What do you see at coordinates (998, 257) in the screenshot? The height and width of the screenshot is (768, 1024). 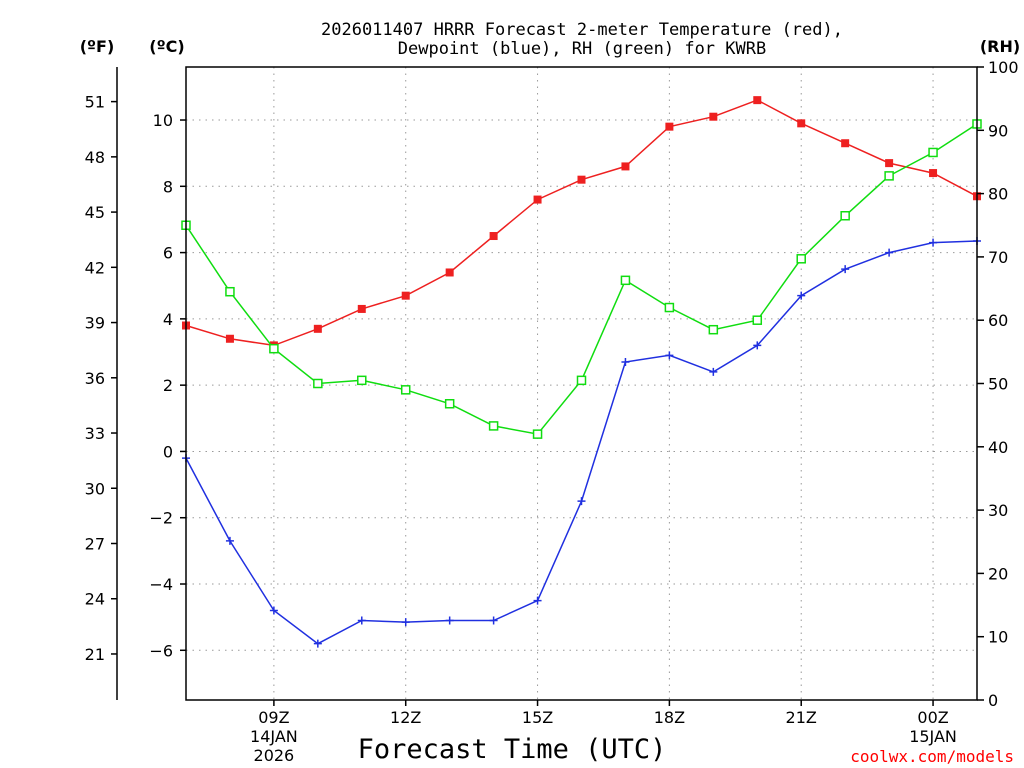 I see `rh-tick-label: 70` at bounding box center [998, 257].